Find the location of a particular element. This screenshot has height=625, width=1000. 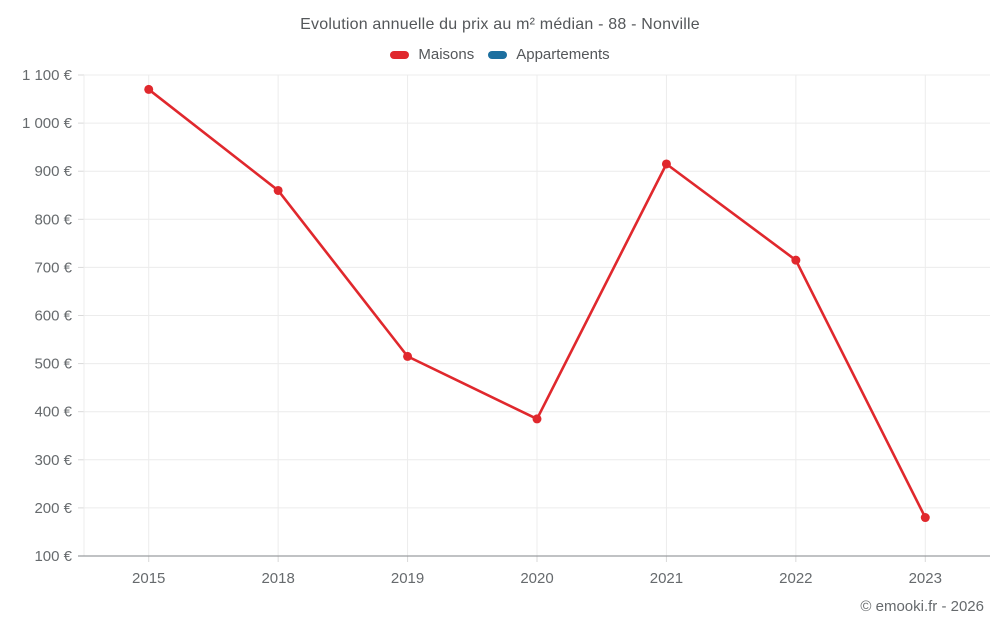

y-tick-label: 800 € is located at coordinates (53, 219).